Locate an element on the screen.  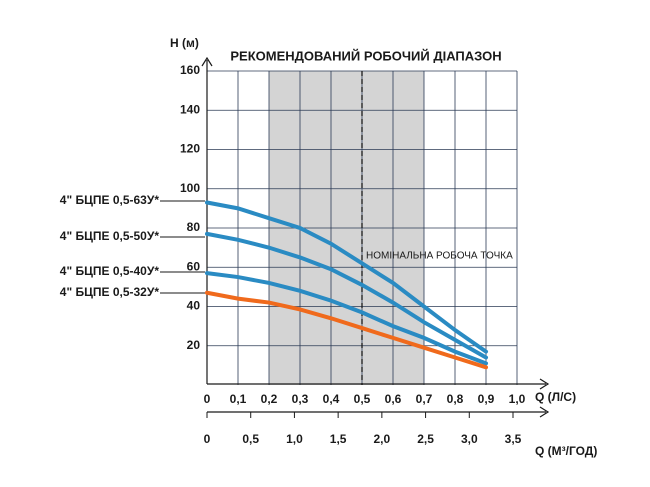
x2-tick-label: 0 is located at coordinates (207, 439).